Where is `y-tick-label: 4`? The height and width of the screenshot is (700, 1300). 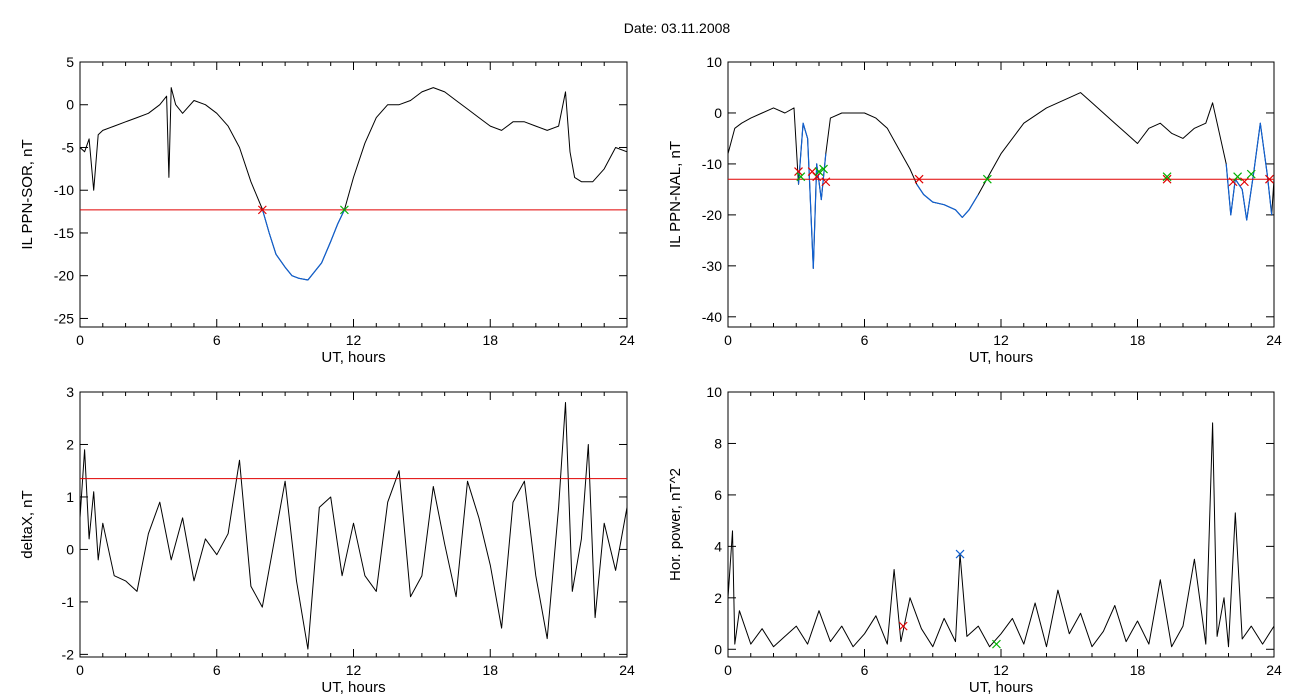 y-tick-label: 4 is located at coordinates (718, 546).